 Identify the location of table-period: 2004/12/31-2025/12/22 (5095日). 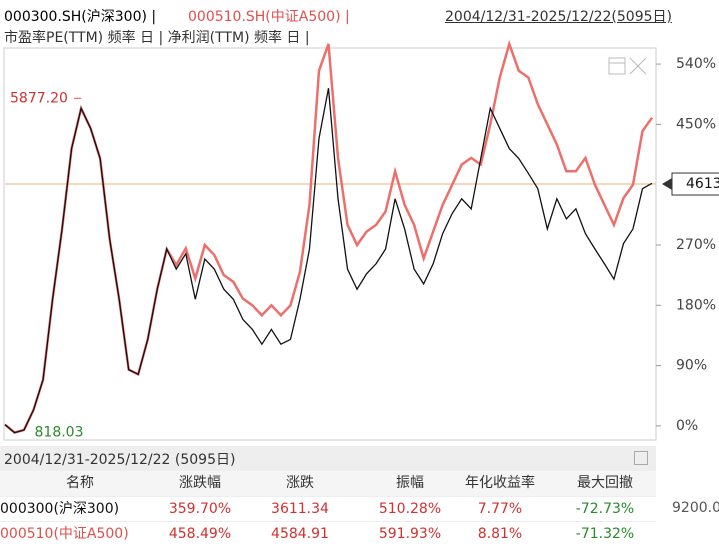
(120, 460).